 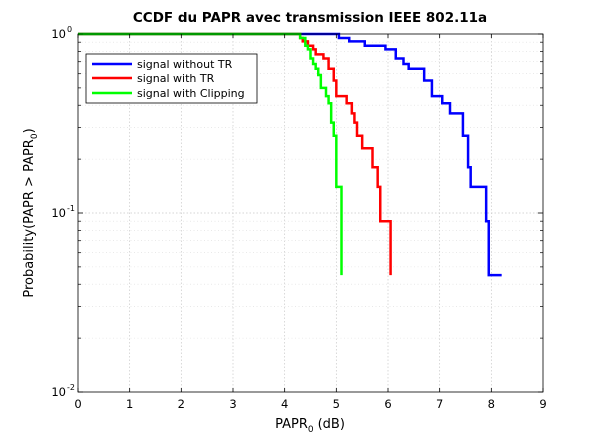 What do you see at coordinates (311, 430) in the screenshot?
I see `x-axis-label-sub: 0` at bounding box center [311, 430].